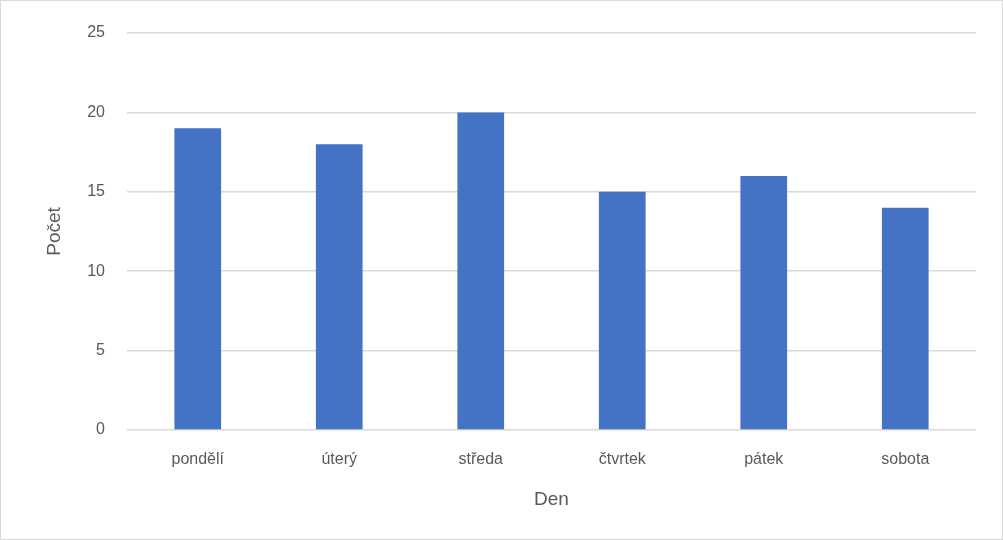 The image size is (1003, 540). Describe the element at coordinates (101, 350) in the screenshot. I see `y-tick-label: 5` at that location.